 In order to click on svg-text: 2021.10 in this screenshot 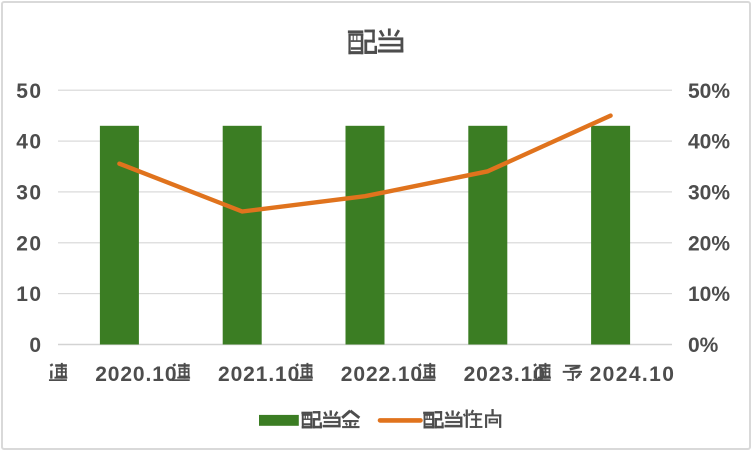, I will do `click(259, 374)`.